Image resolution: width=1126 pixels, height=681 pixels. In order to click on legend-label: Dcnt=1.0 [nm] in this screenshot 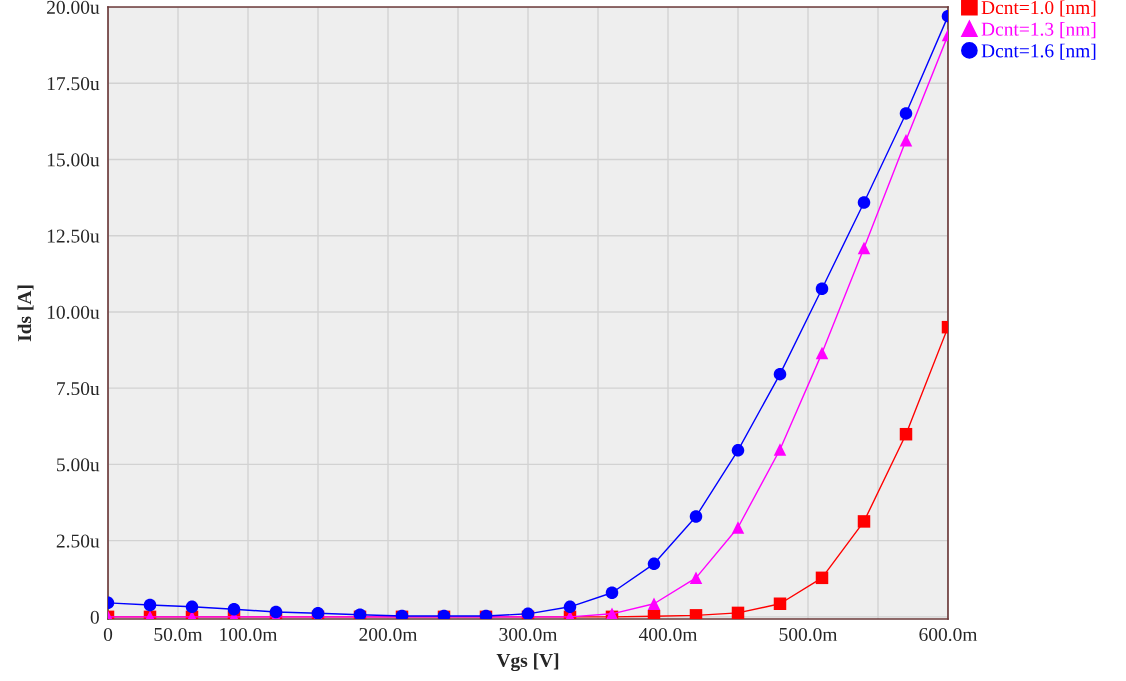, I will do `click(1038, 8)`.